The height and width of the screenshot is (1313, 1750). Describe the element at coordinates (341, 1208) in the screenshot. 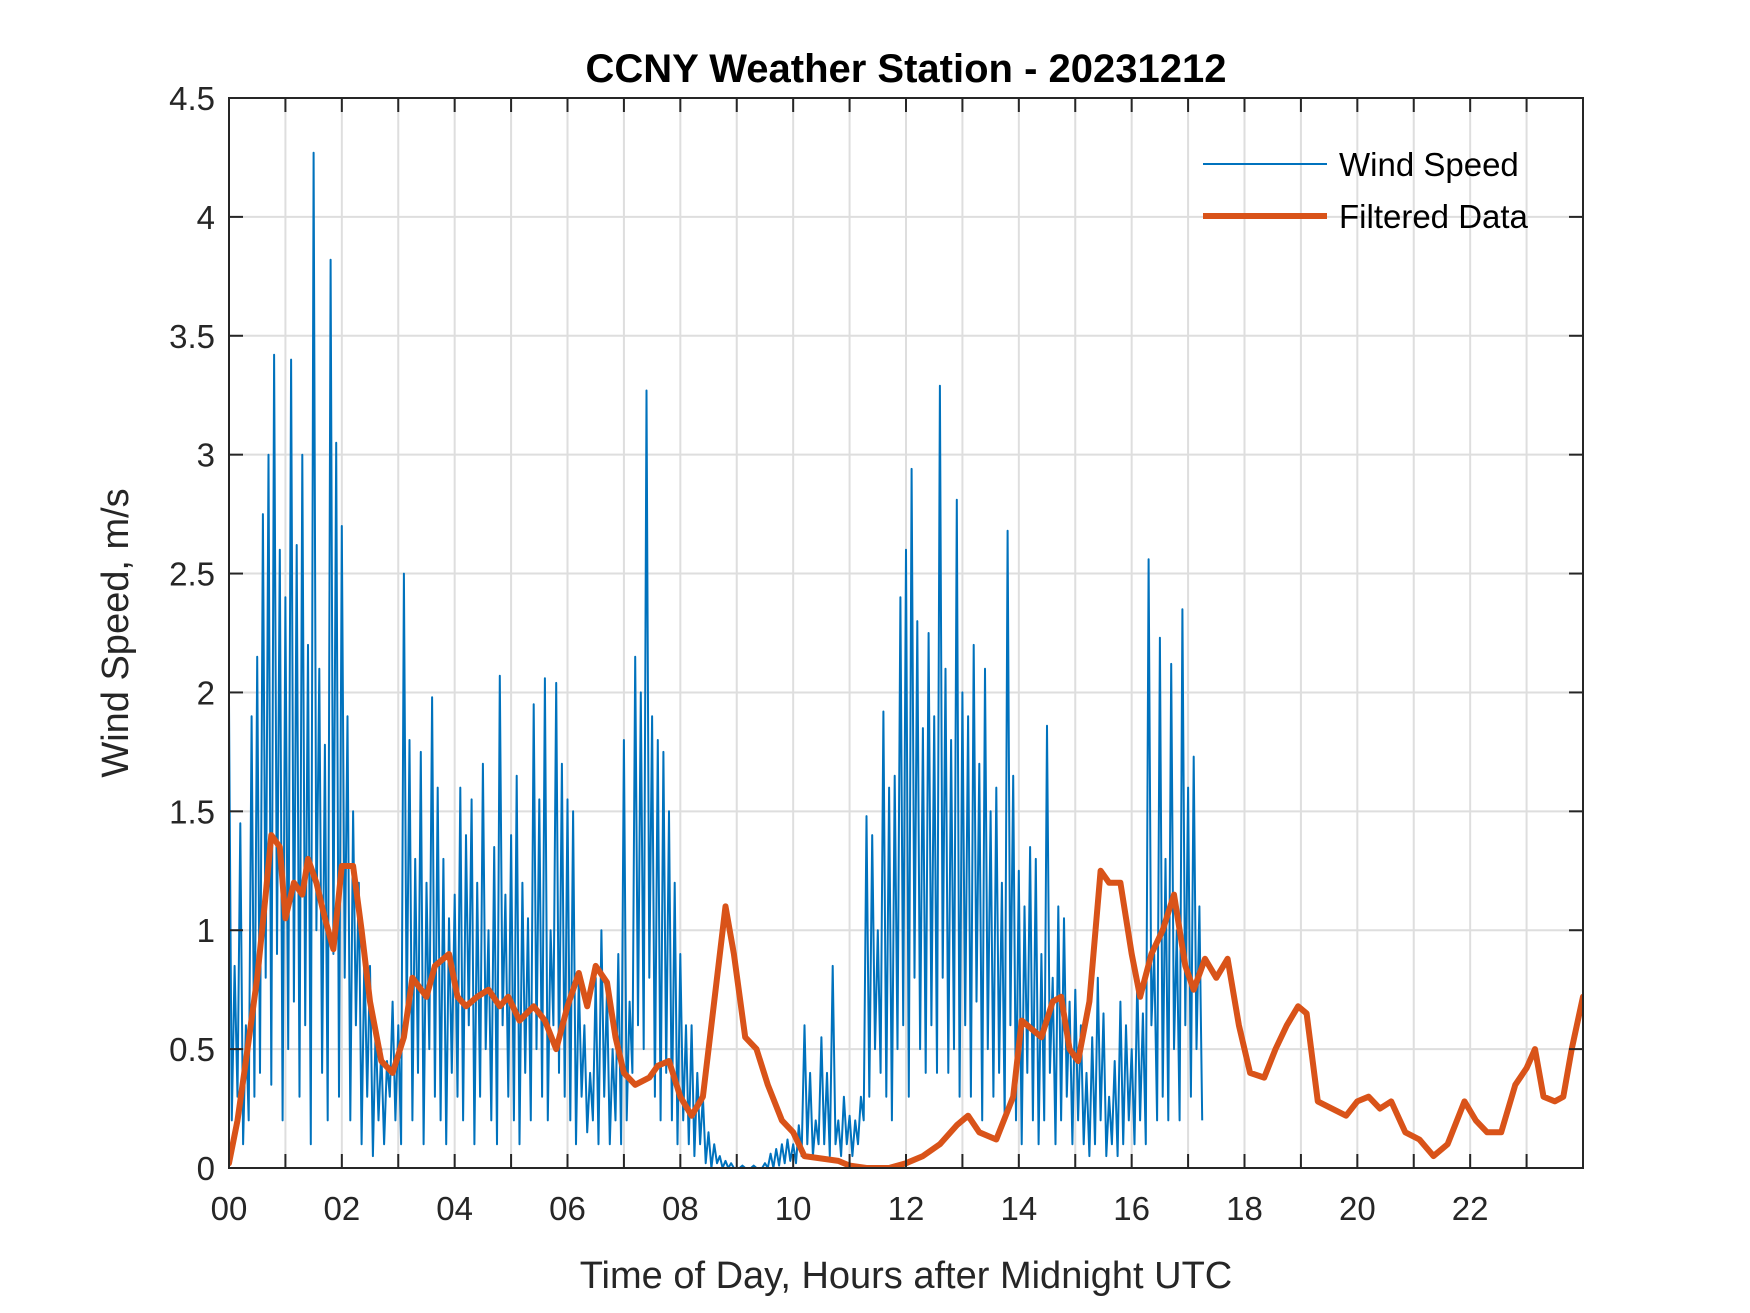

I see `x-tick-label: 02` at that location.